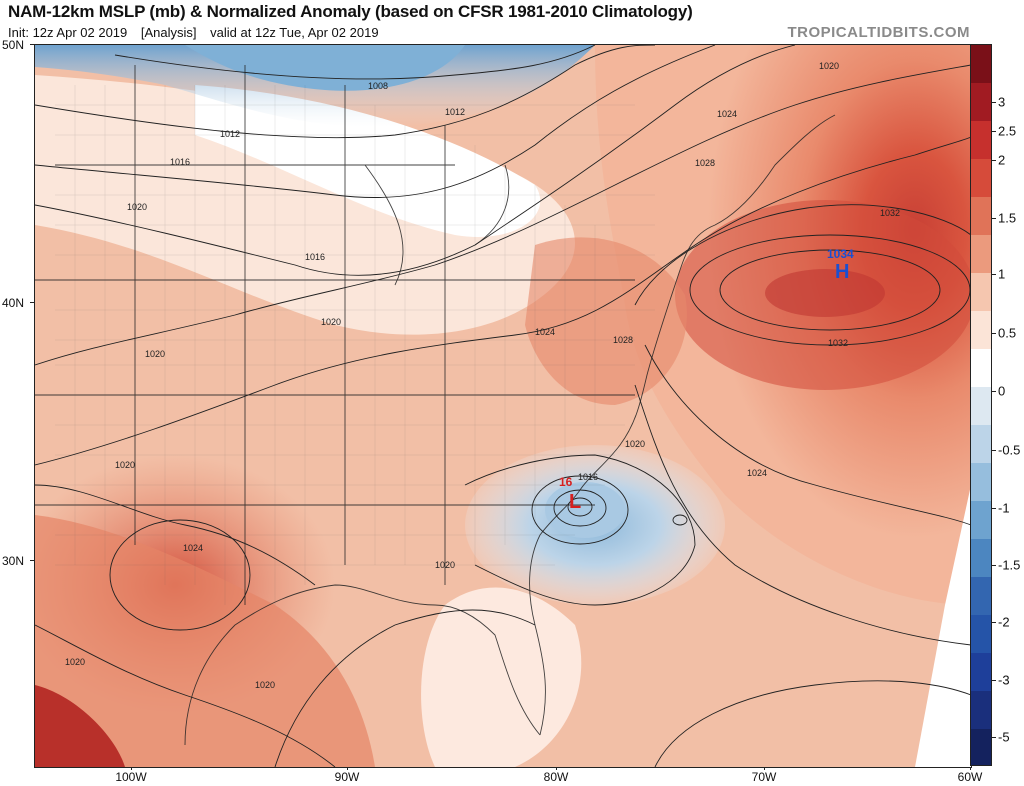 The height and width of the screenshot is (786, 1024). Describe the element at coordinates (168, 32) in the screenshot. I see `analysis-tag: [Analysis]` at that location.